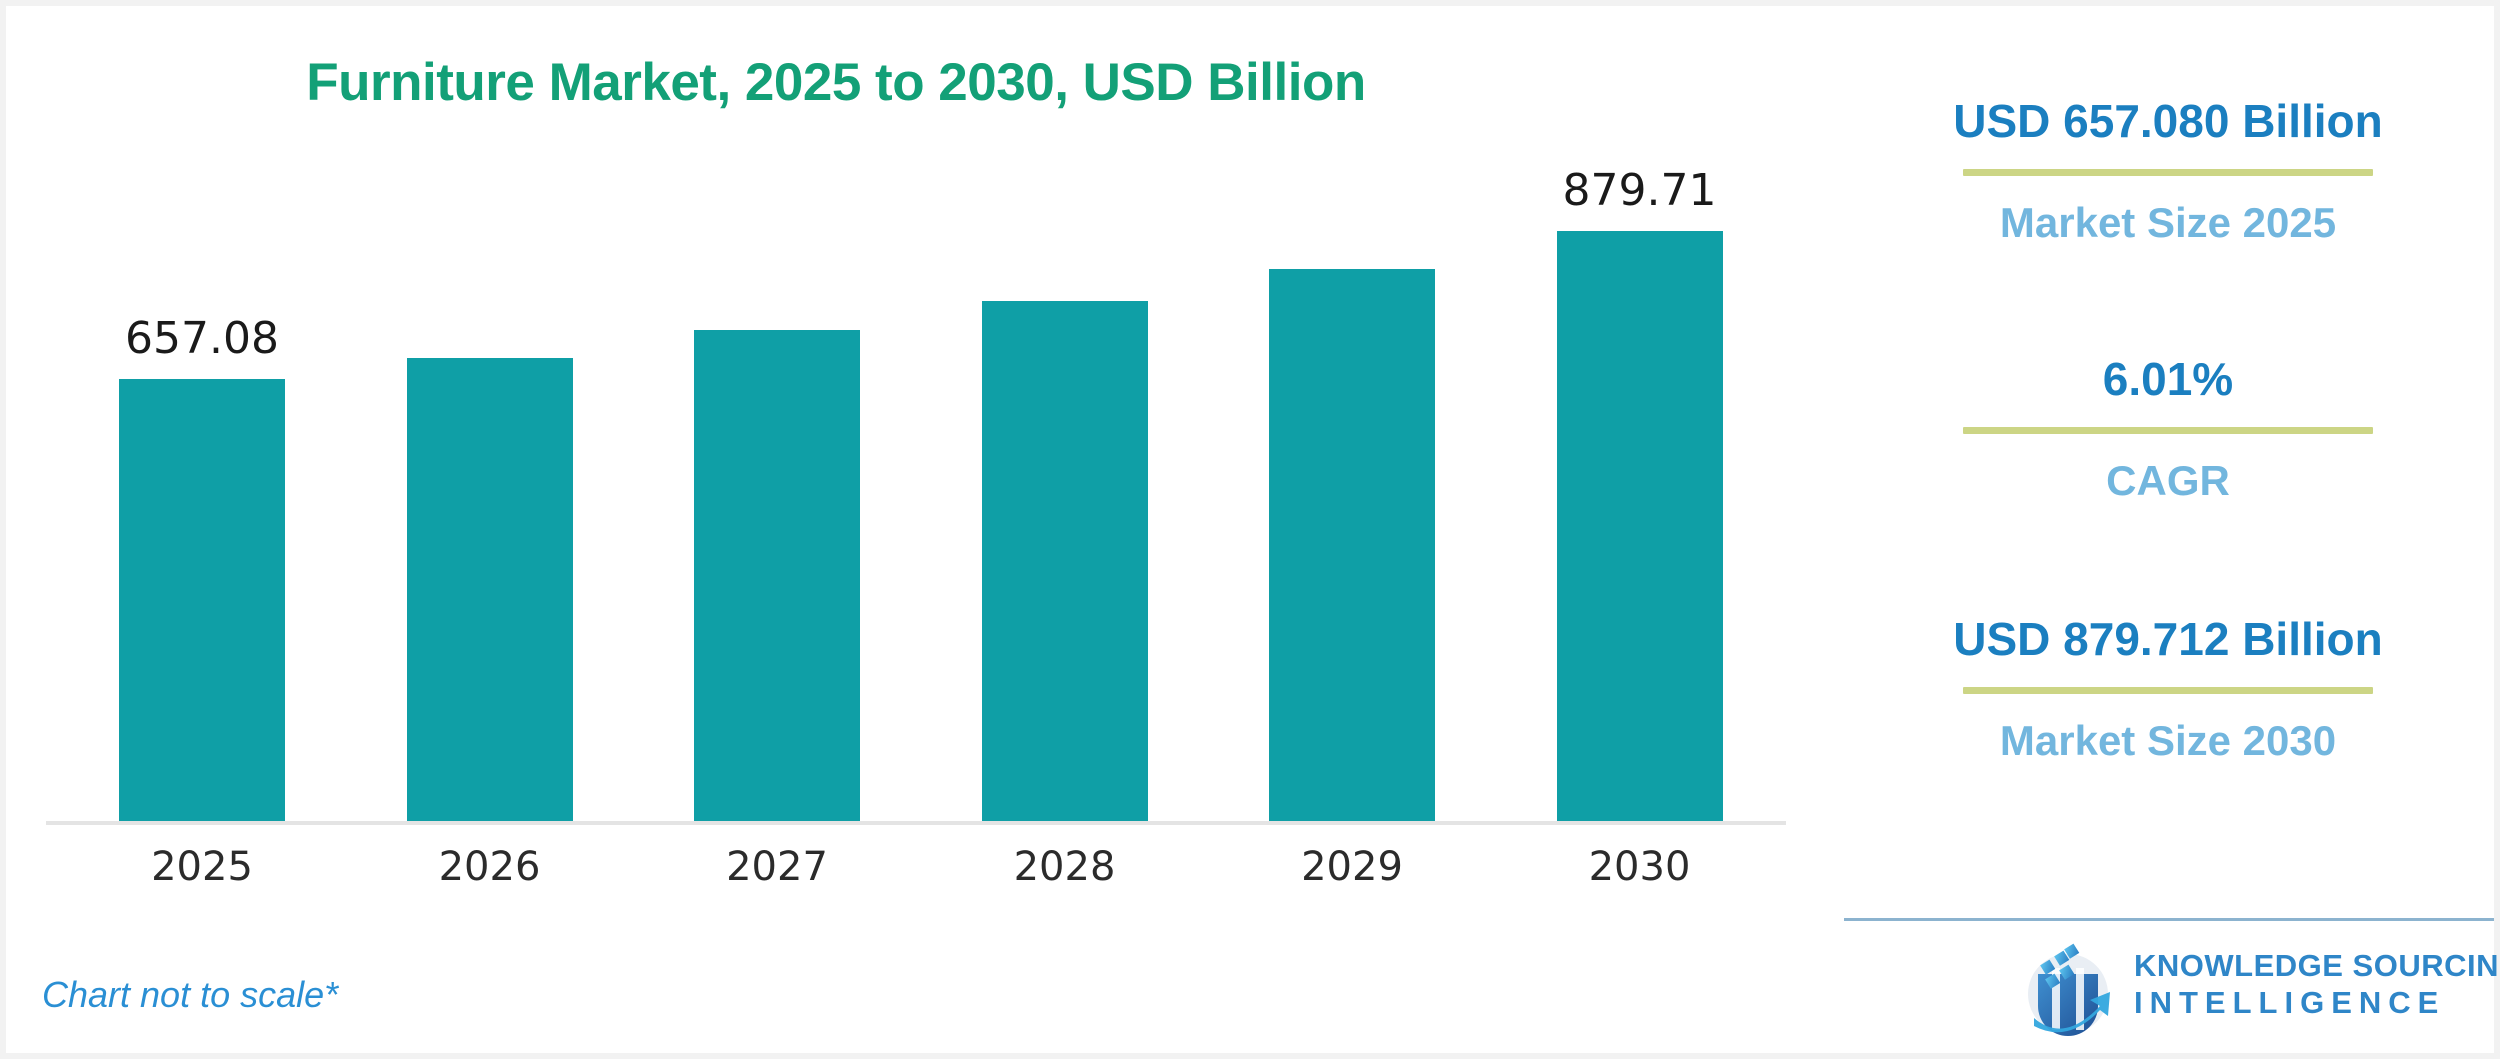 The height and width of the screenshot is (1059, 2500). Describe the element at coordinates (2168, 740) in the screenshot. I see `stat-label: Market Size 2030` at that location.